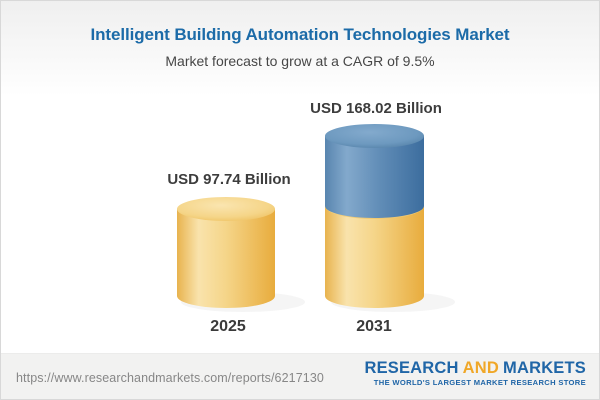 The width and height of the screenshot is (600, 400). I want to click on cylinder-2025, so click(226, 252).